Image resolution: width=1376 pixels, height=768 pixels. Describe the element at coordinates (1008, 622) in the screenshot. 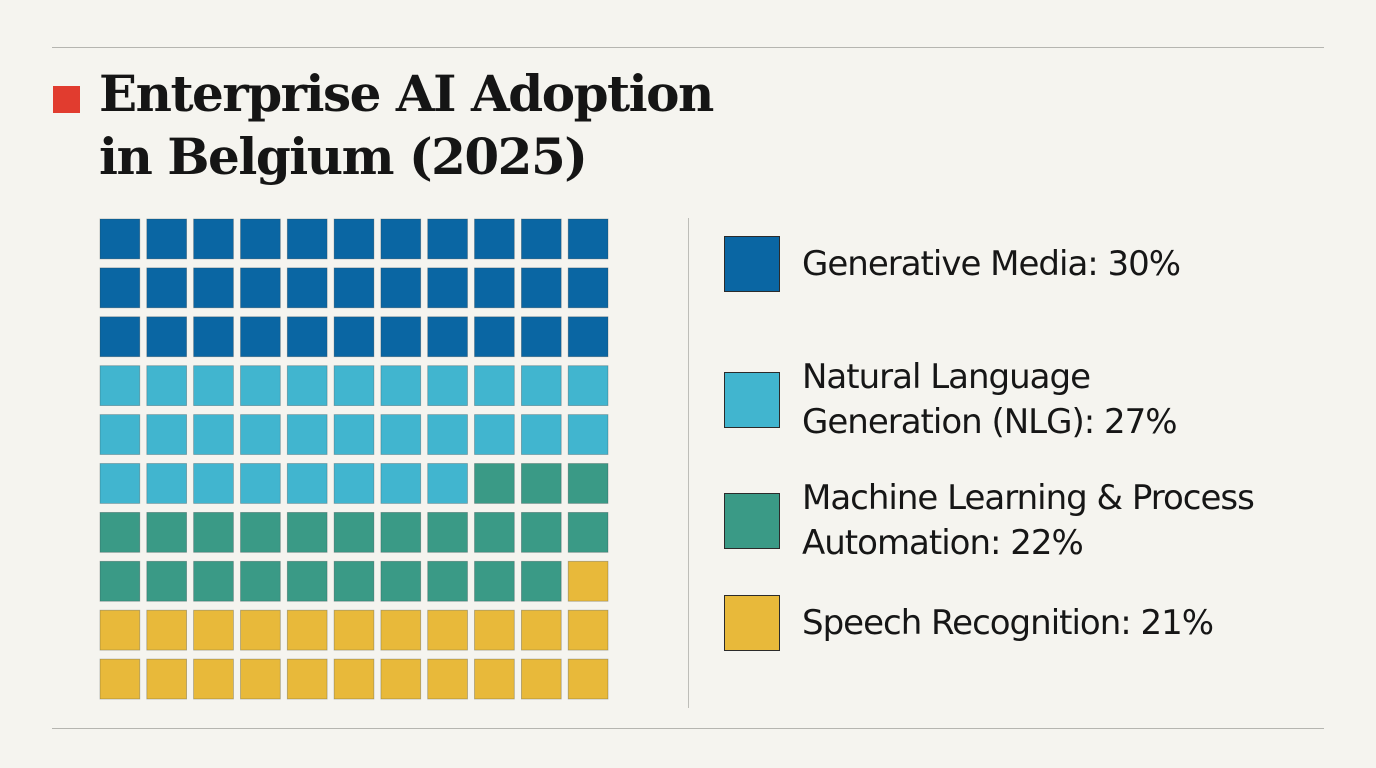

I see `legend-label-speech-recognition: Speech Recognition: 21%` at that location.